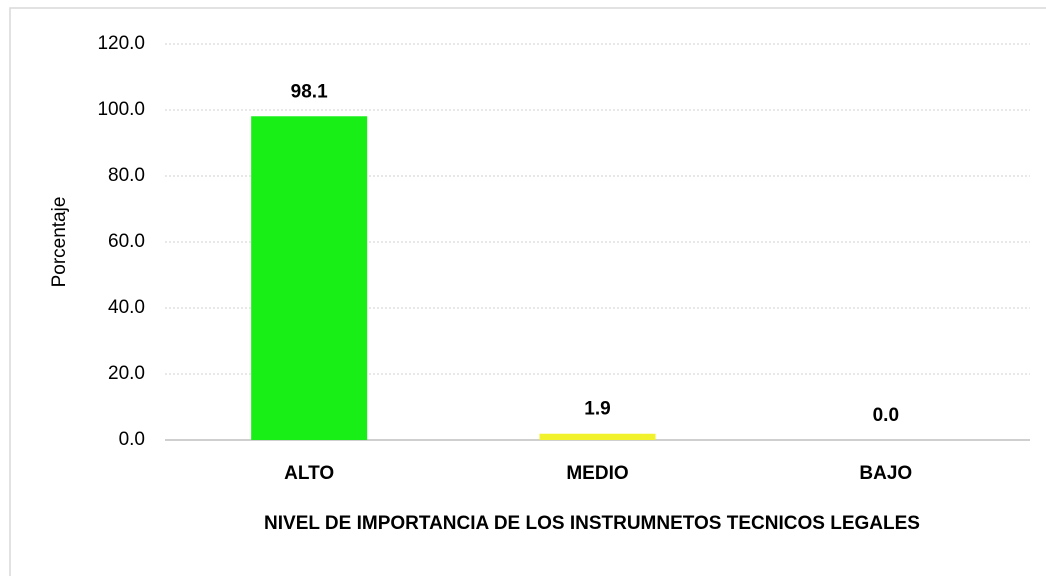 The image size is (1046, 576). I want to click on value-label: 0.0, so click(886, 415).